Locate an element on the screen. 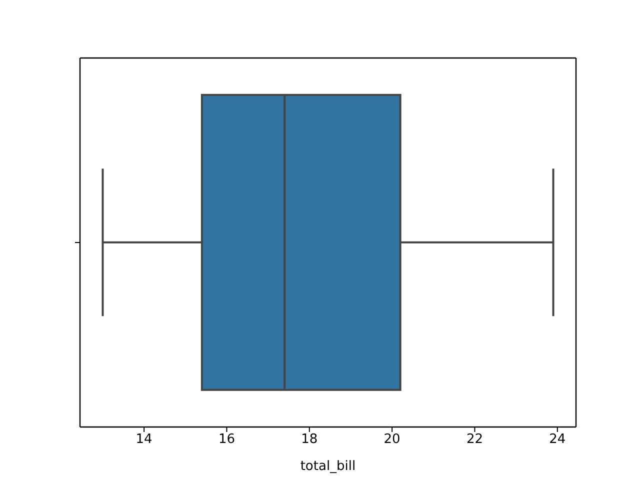 This screenshot has width=640, height=480. x-tick-label: 22 is located at coordinates (475, 440).